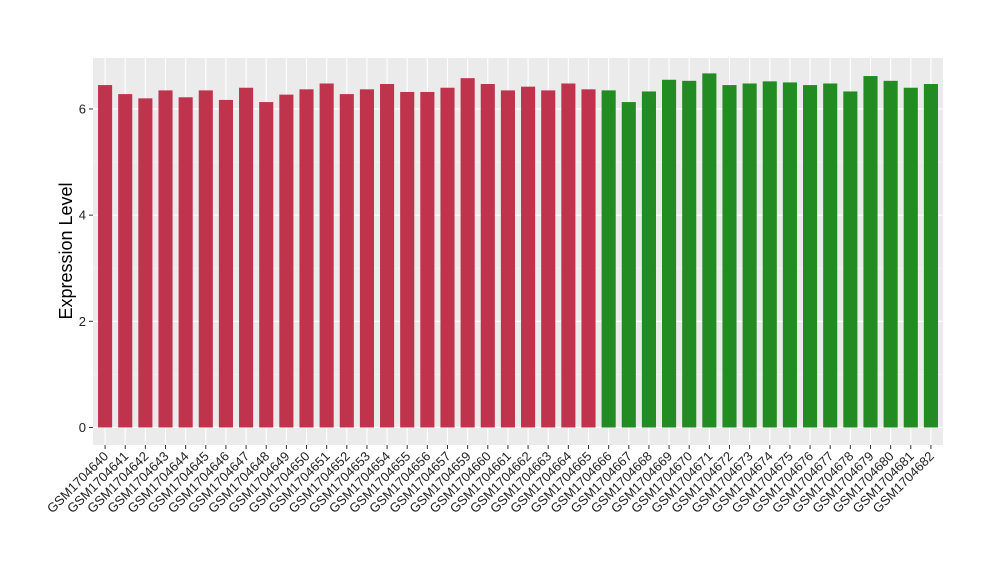 The height and width of the screenshot is (580, 1000). I want to click on y-tick-label: 4, so click(82, 215).